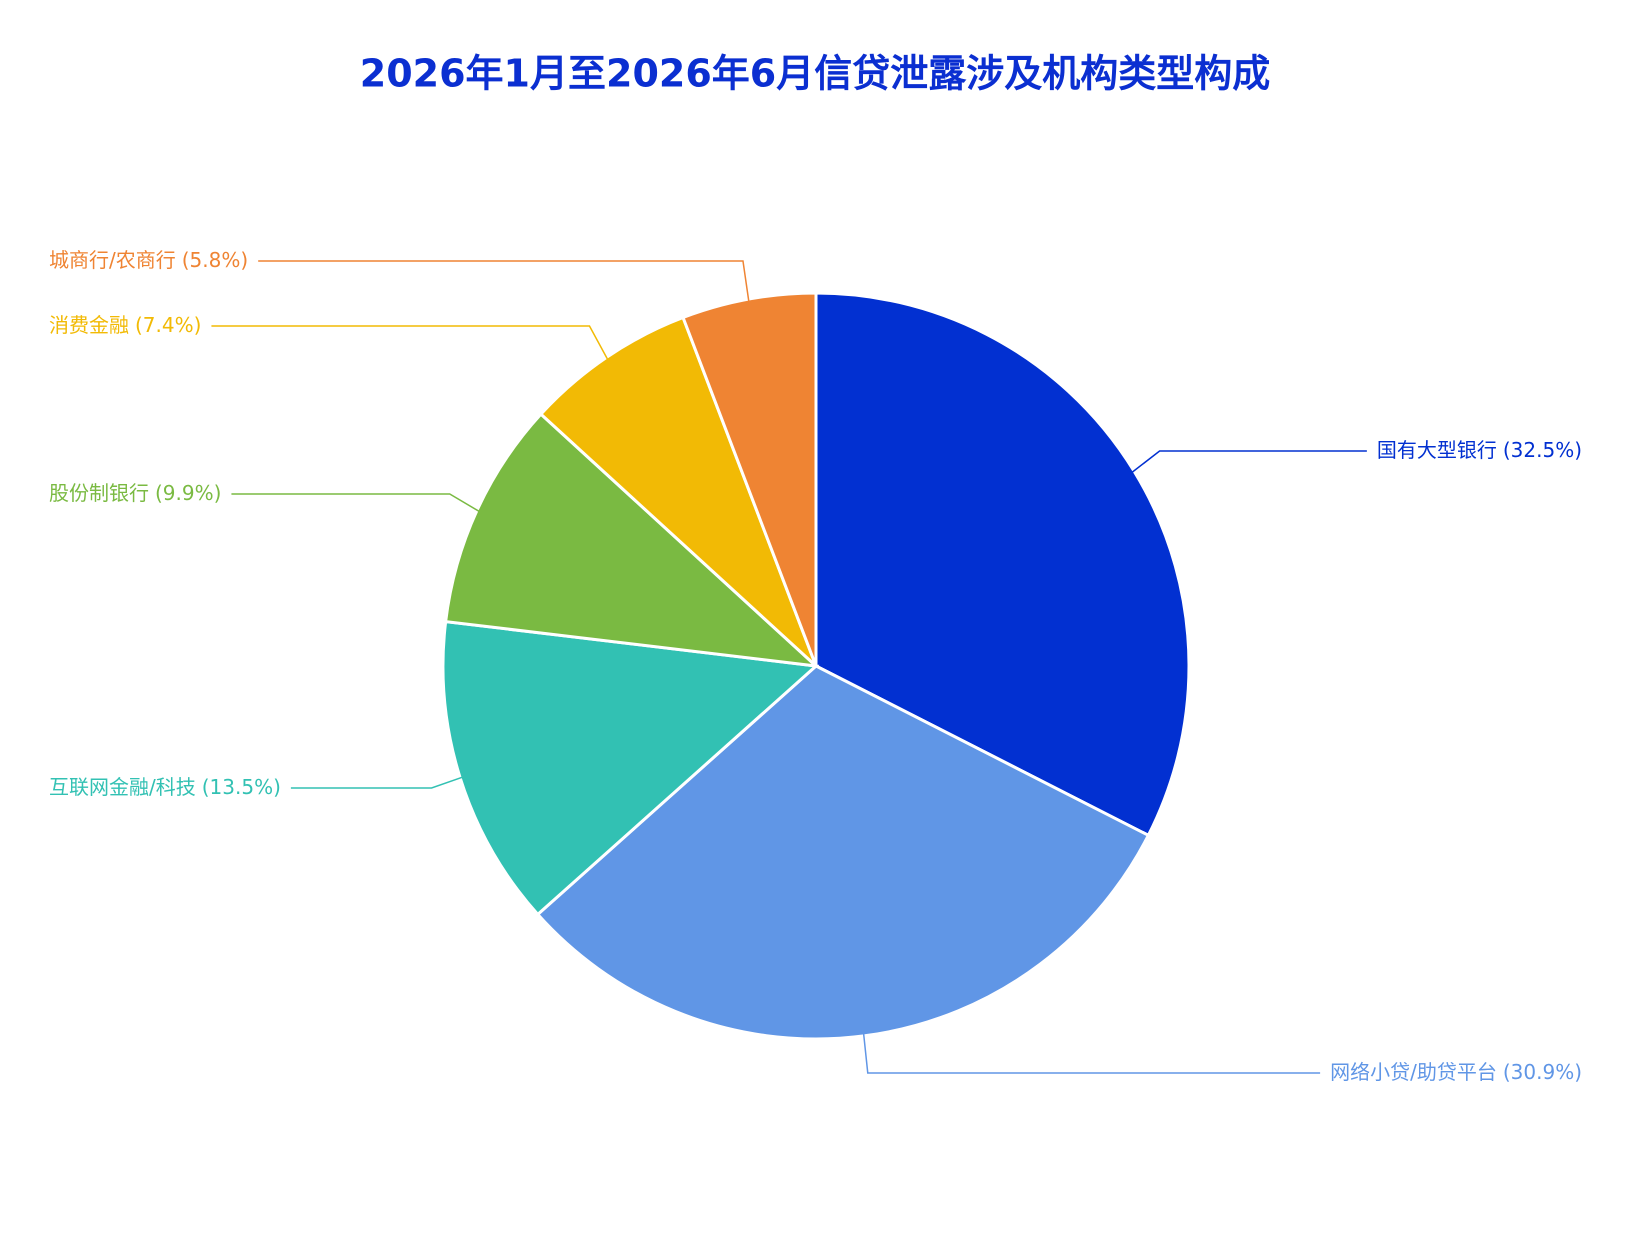 This screenshot has width=1630, height=1242. I want to click on slice-label: 网络小贷/助贷平台 (30.9%), so click(1456, 1072).